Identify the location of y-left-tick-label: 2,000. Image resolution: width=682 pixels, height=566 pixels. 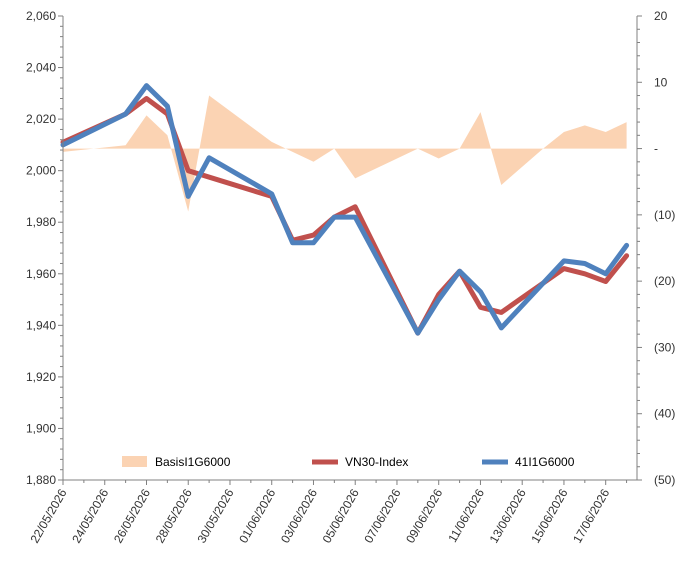
(41, 171).